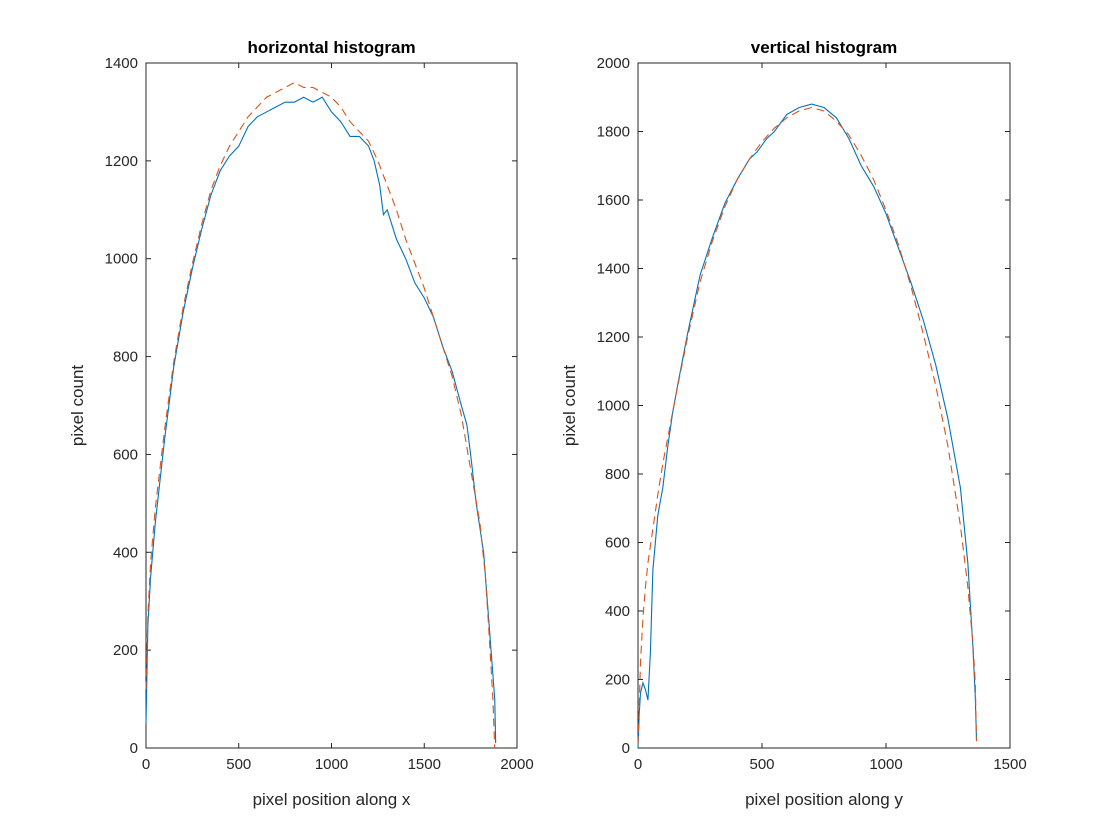 The height and width of the screenshot is (840, 1120). I want to click on y-tick-label: 2000, so click(613, 63).